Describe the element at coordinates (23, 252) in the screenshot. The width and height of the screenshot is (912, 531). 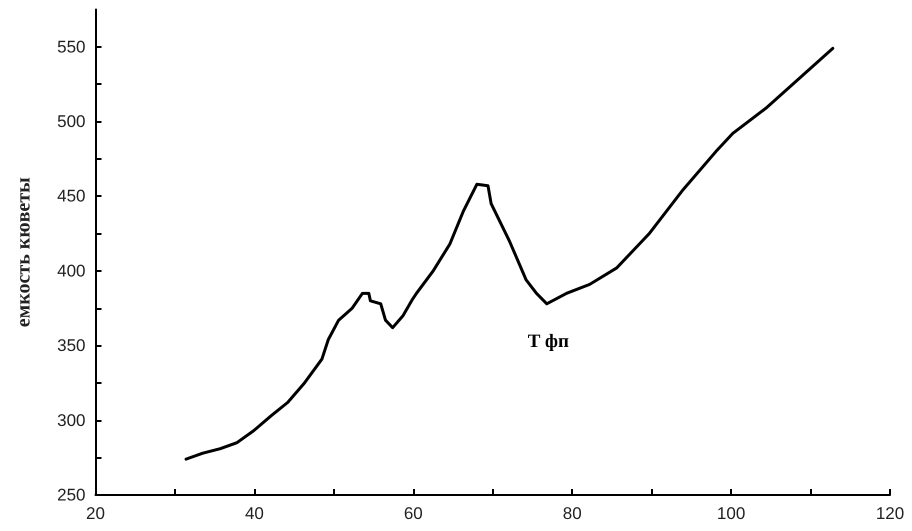
I see `y-axis-title: емкость кюветы` at that location.